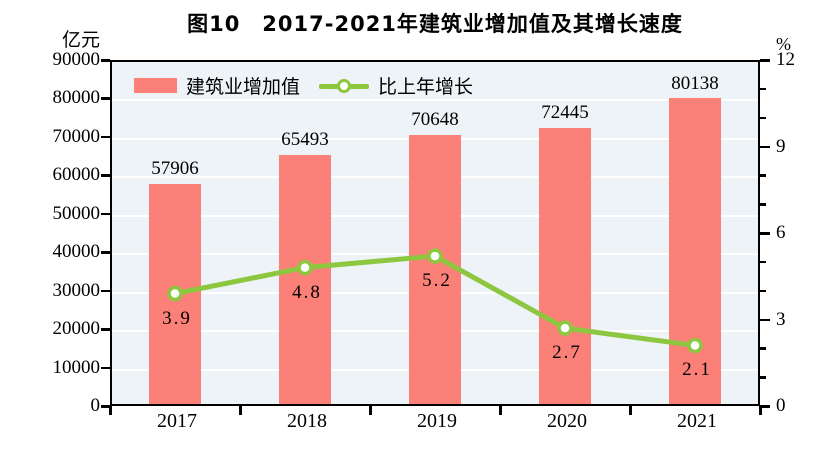 This screenshot has width=831, height=457. What do you see at coordinates (303, 85) in the screenshot?
I see `legend: 建筑业增加值 比上年增长` at bounding box center [303, 85].